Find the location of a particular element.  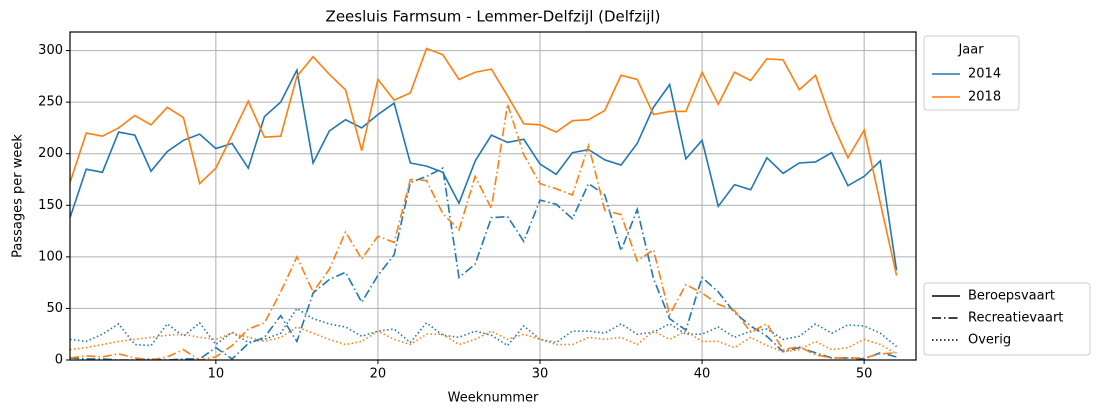

legend-label: Beroepsvaart is located at coordinates (1011, 296).